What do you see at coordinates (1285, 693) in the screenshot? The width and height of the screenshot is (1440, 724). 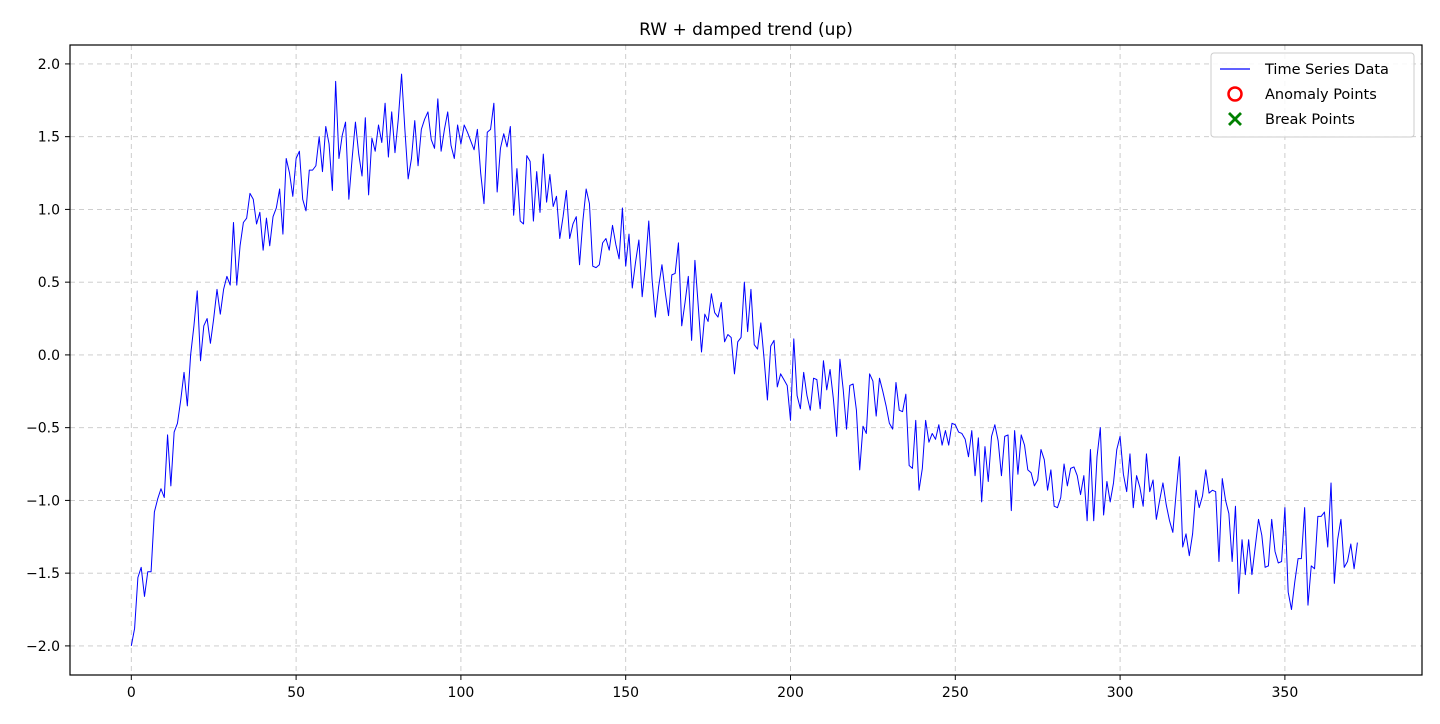 I see `x-tick-label: 350` at bounding box center [1285, 693].